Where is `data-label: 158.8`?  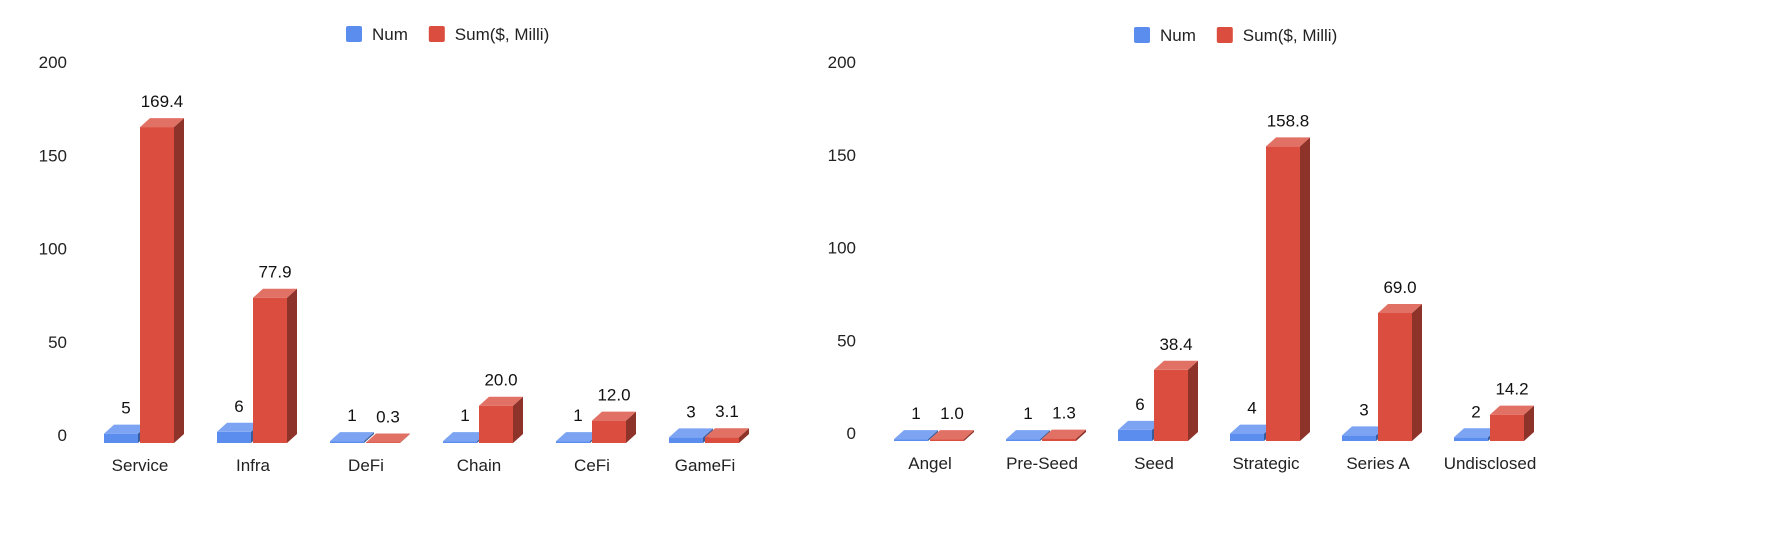 data-label: 158.8 is located at coordinates (1288, 120).